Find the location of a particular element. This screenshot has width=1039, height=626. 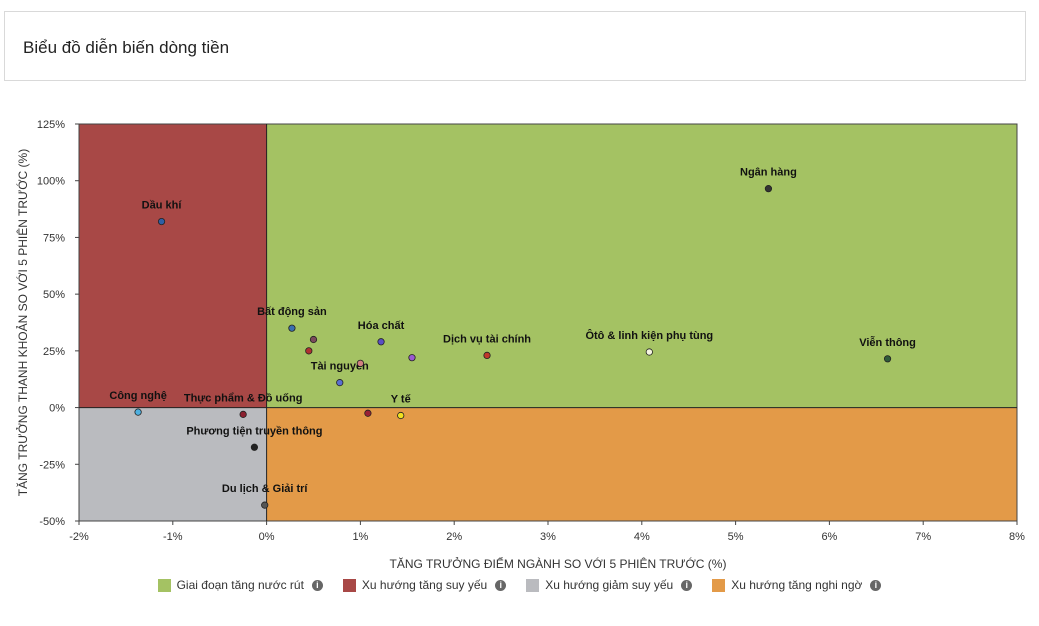

legend-label: Xu hướng tăng nghi ngờ is located at coordinates (797, 585).